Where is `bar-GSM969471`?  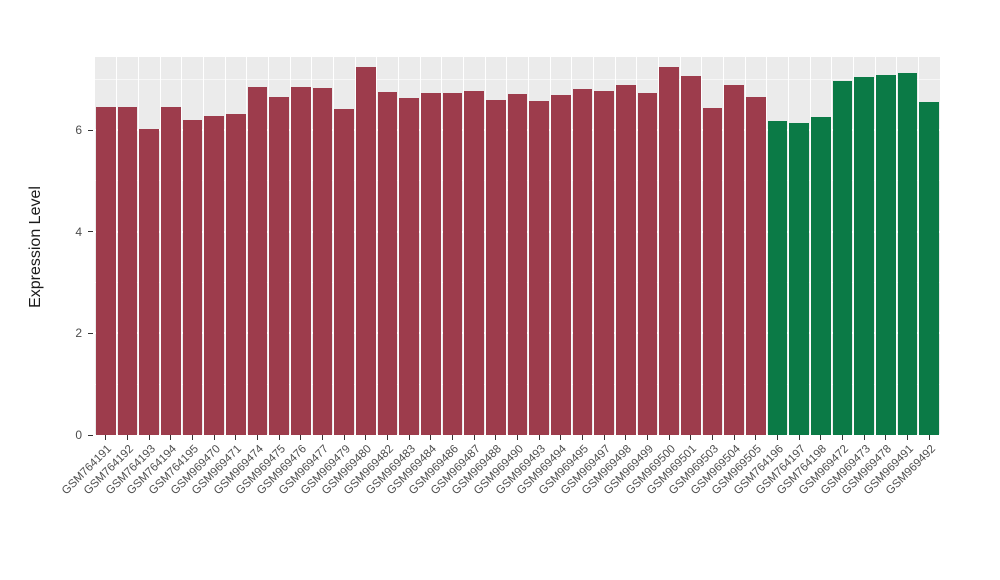
bar-GSM969471 is located at coordinates (236, 274).